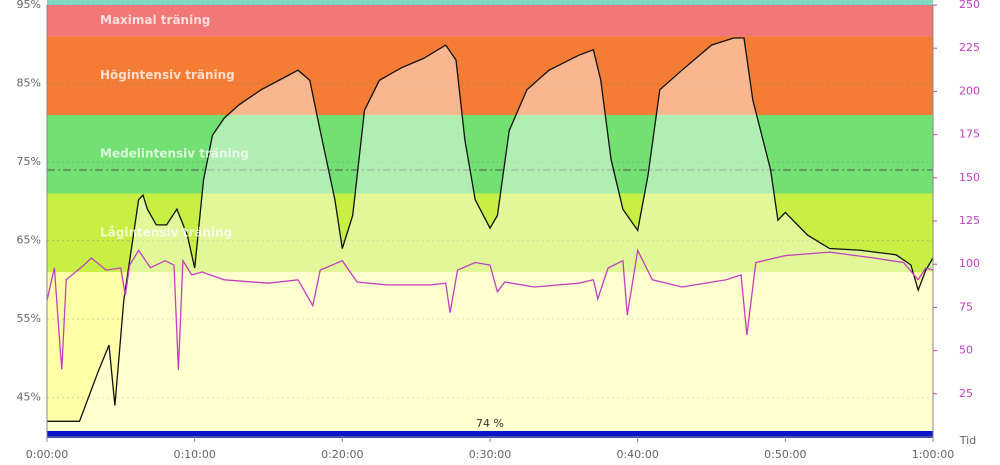  I want to click on y2-tick-label: 225, so click(969, 47).